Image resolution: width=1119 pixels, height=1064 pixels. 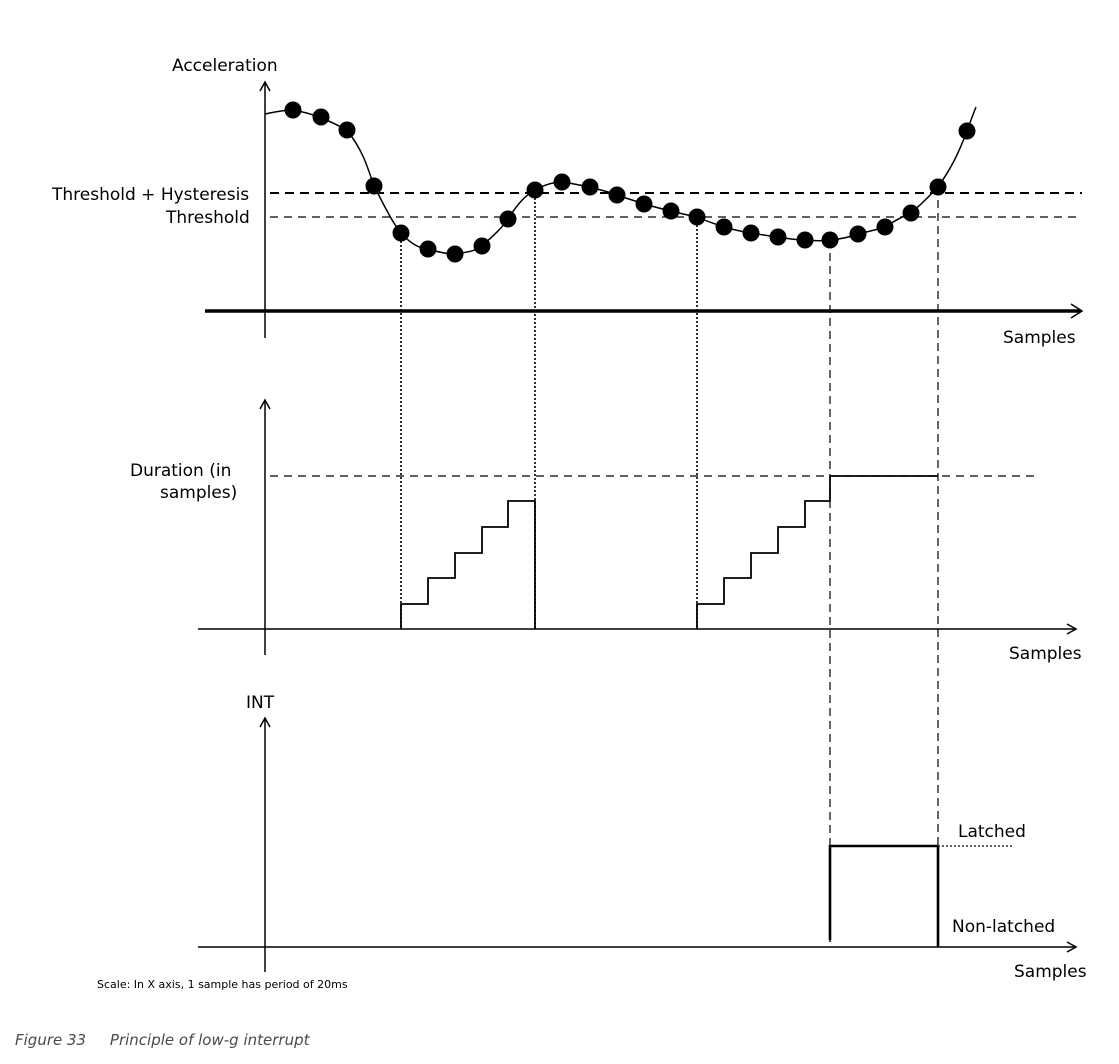 I want to click on samples-label-1: Samples, so click(x=1039, y=338).